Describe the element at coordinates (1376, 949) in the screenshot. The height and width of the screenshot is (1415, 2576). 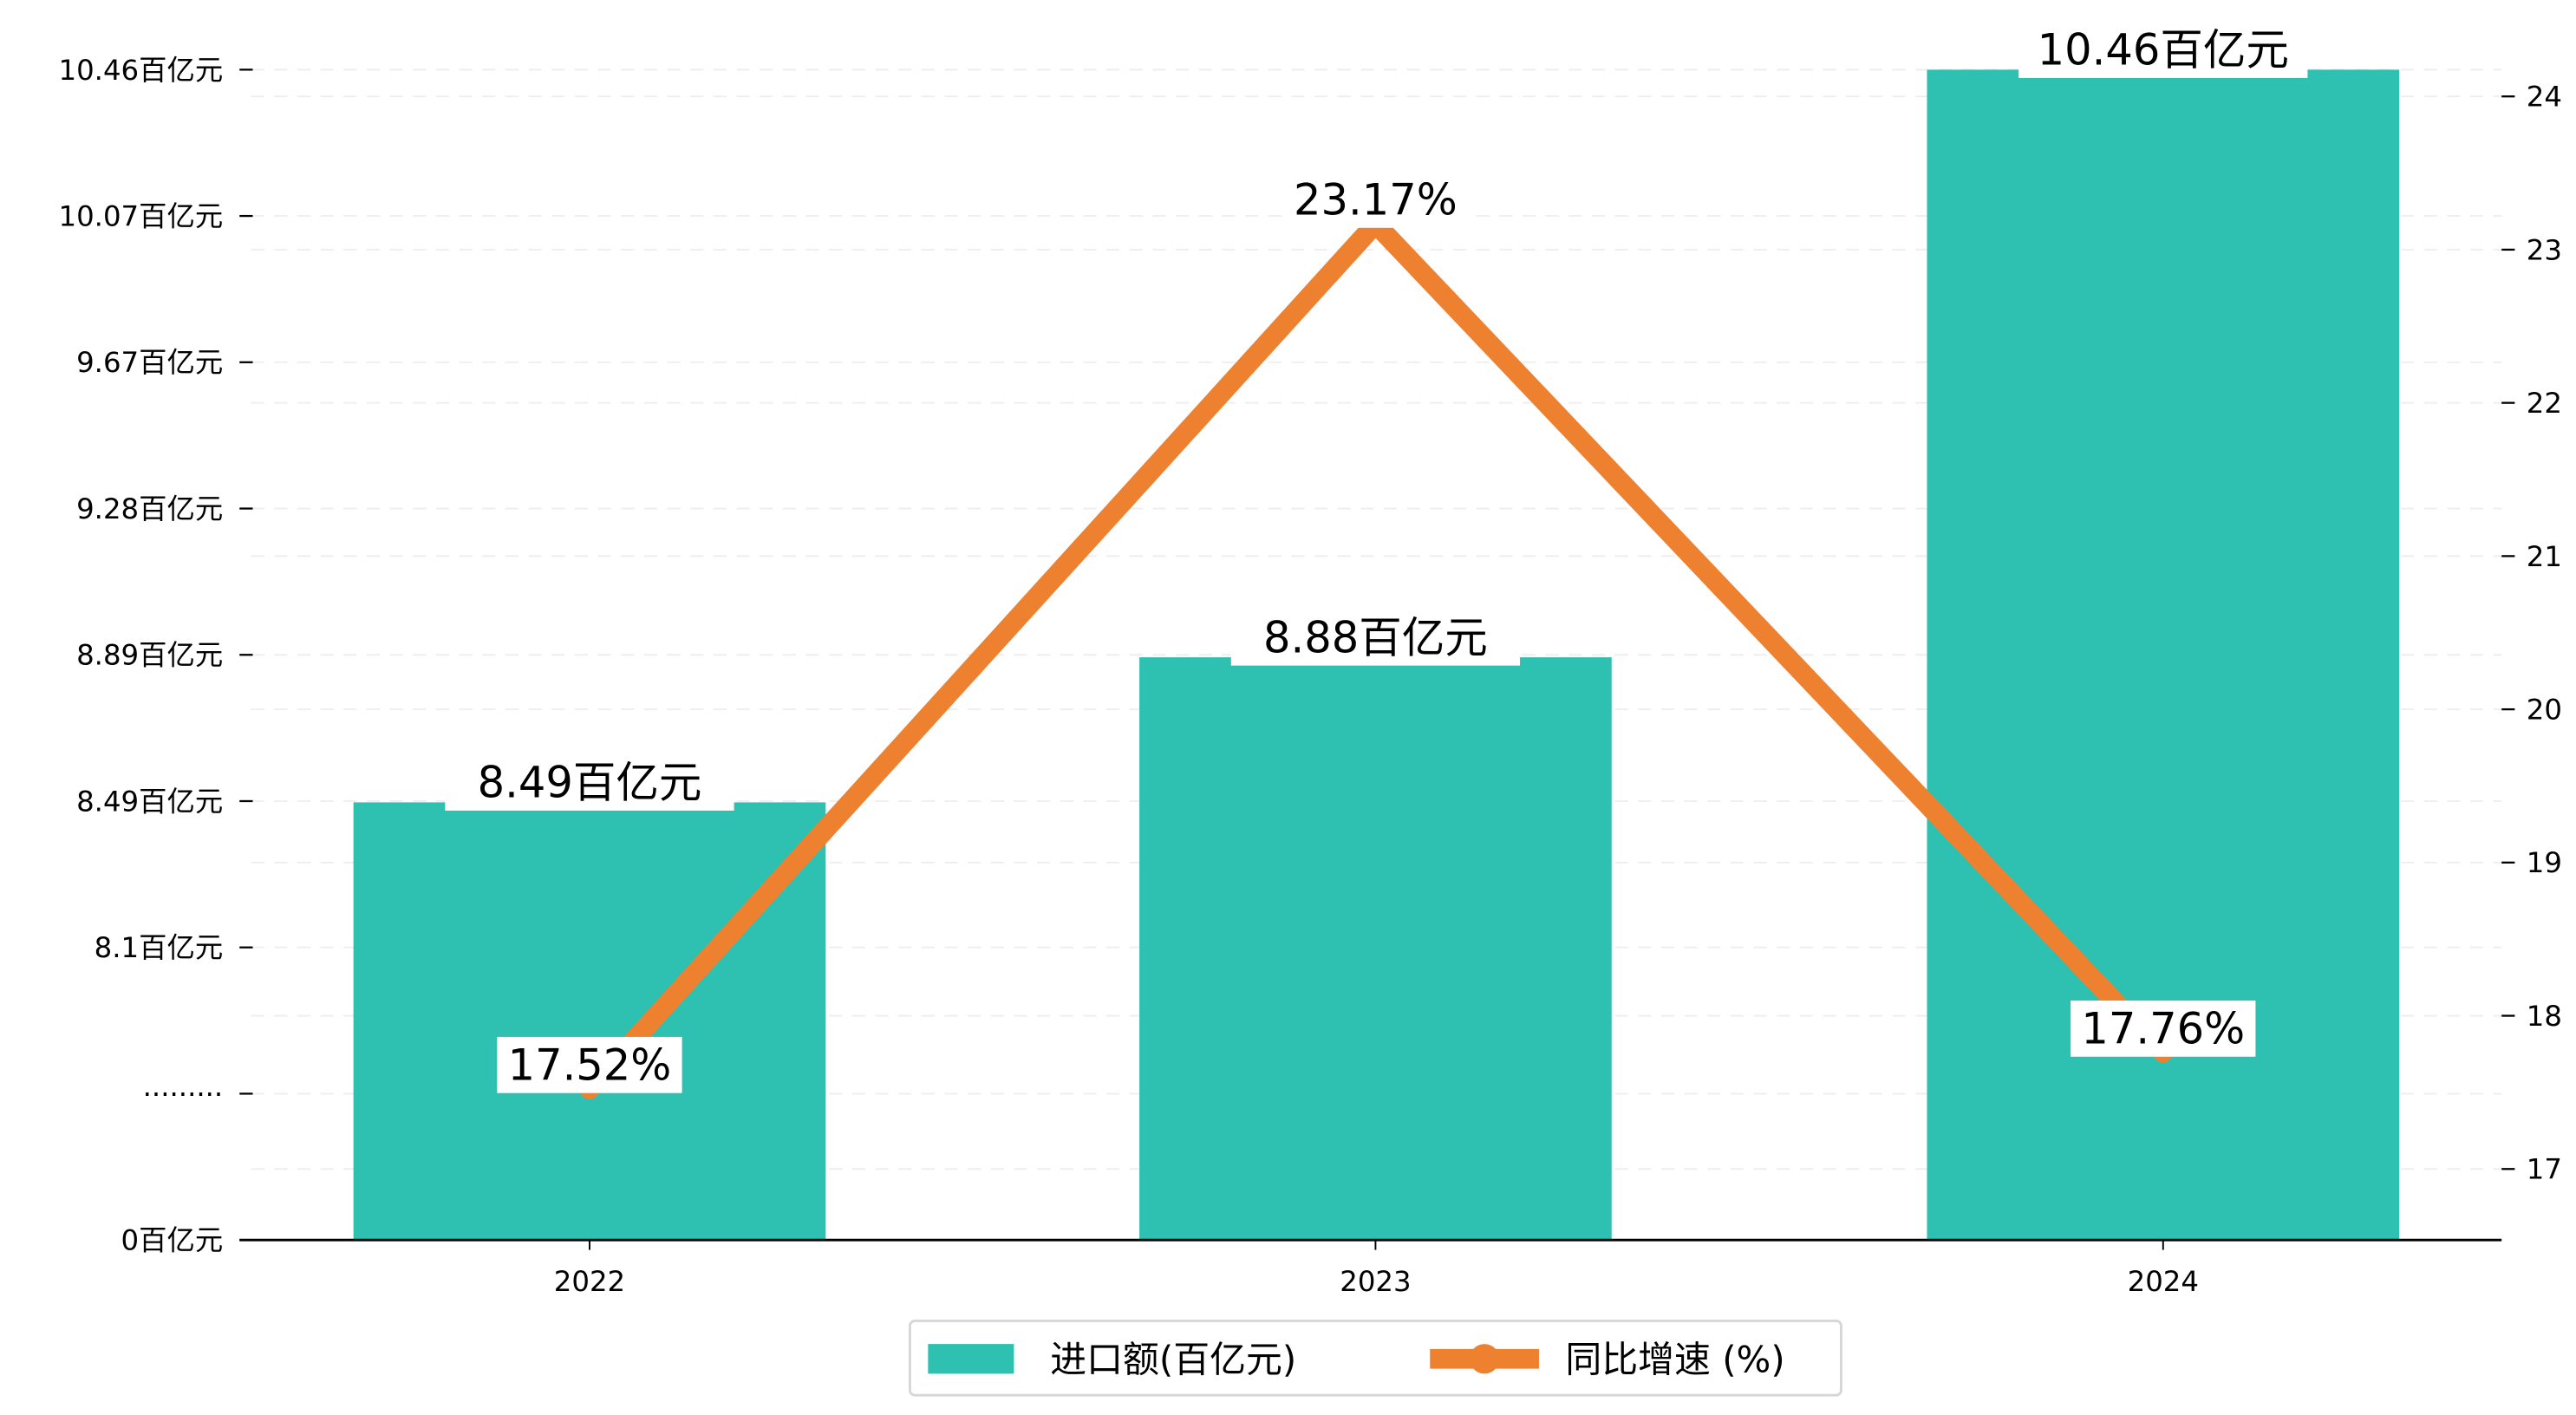
I see `bar-2023` at that location.